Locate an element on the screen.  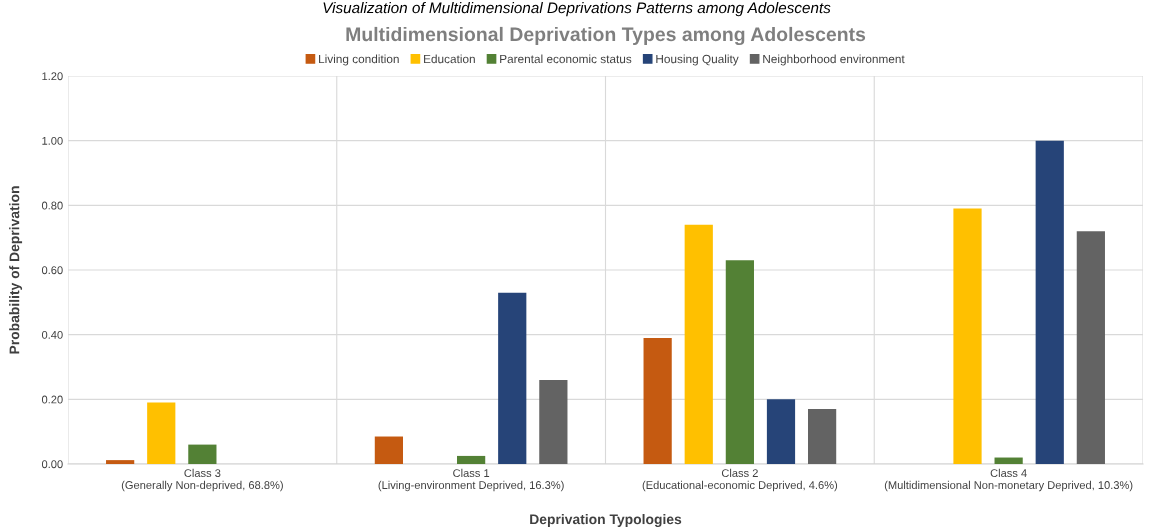
x-tick-label: Class 4 (Multidimensional Non-monetary Deprived, 10.3%) is located at coordinates (1008, 480).